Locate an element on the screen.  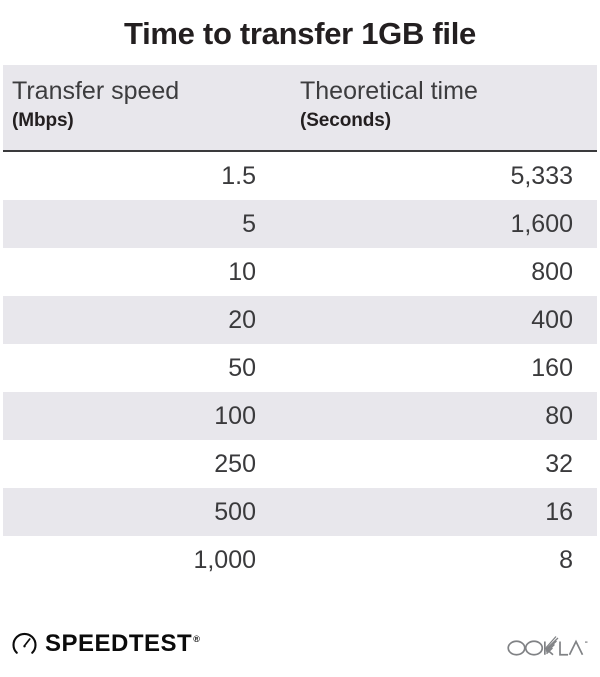
table-row: 1.5 5,333 is located at coordinates (300, 176).